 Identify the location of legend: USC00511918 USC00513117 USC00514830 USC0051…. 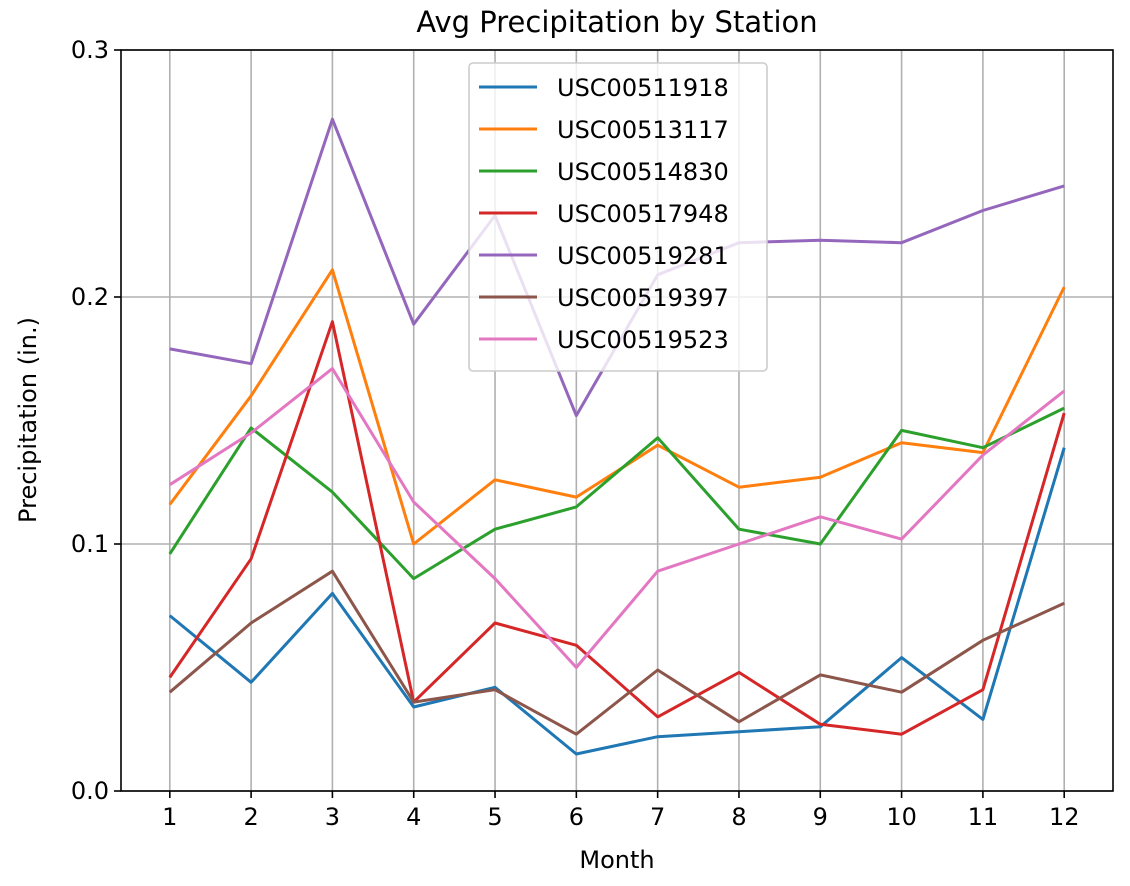
(618, 217).